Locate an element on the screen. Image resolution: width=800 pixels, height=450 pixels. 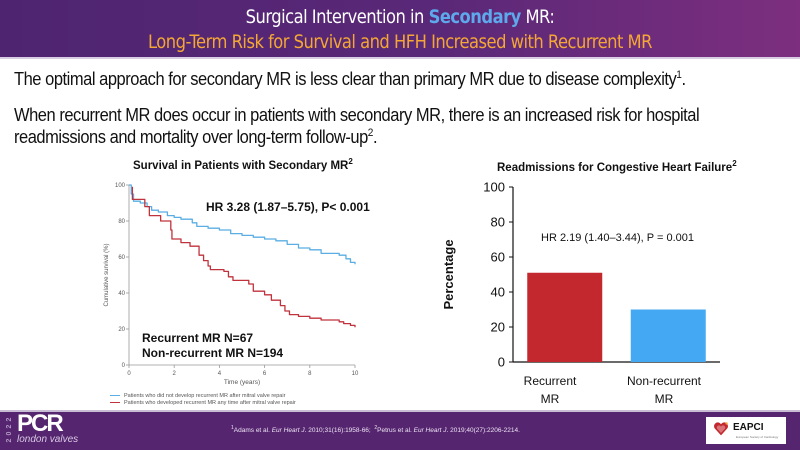
km-y-tick-label: 0 is located at coordinates (124, 366).